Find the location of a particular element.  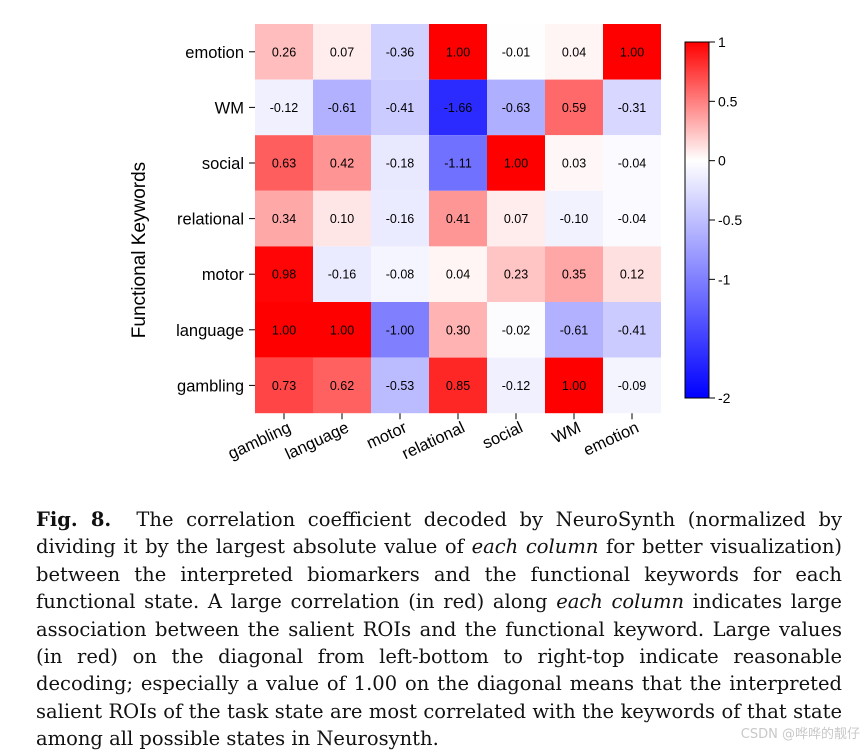

colorbar-tick-label: 0.5 is located at coordinates (728, 101).